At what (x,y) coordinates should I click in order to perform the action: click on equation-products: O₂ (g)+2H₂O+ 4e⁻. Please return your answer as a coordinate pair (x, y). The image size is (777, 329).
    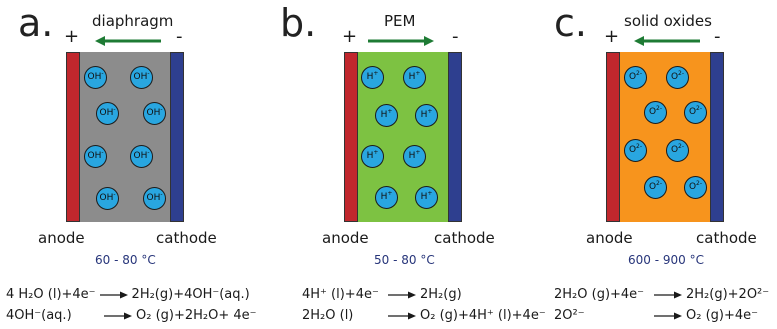
    Looking at the image, I should click on (196, 315).